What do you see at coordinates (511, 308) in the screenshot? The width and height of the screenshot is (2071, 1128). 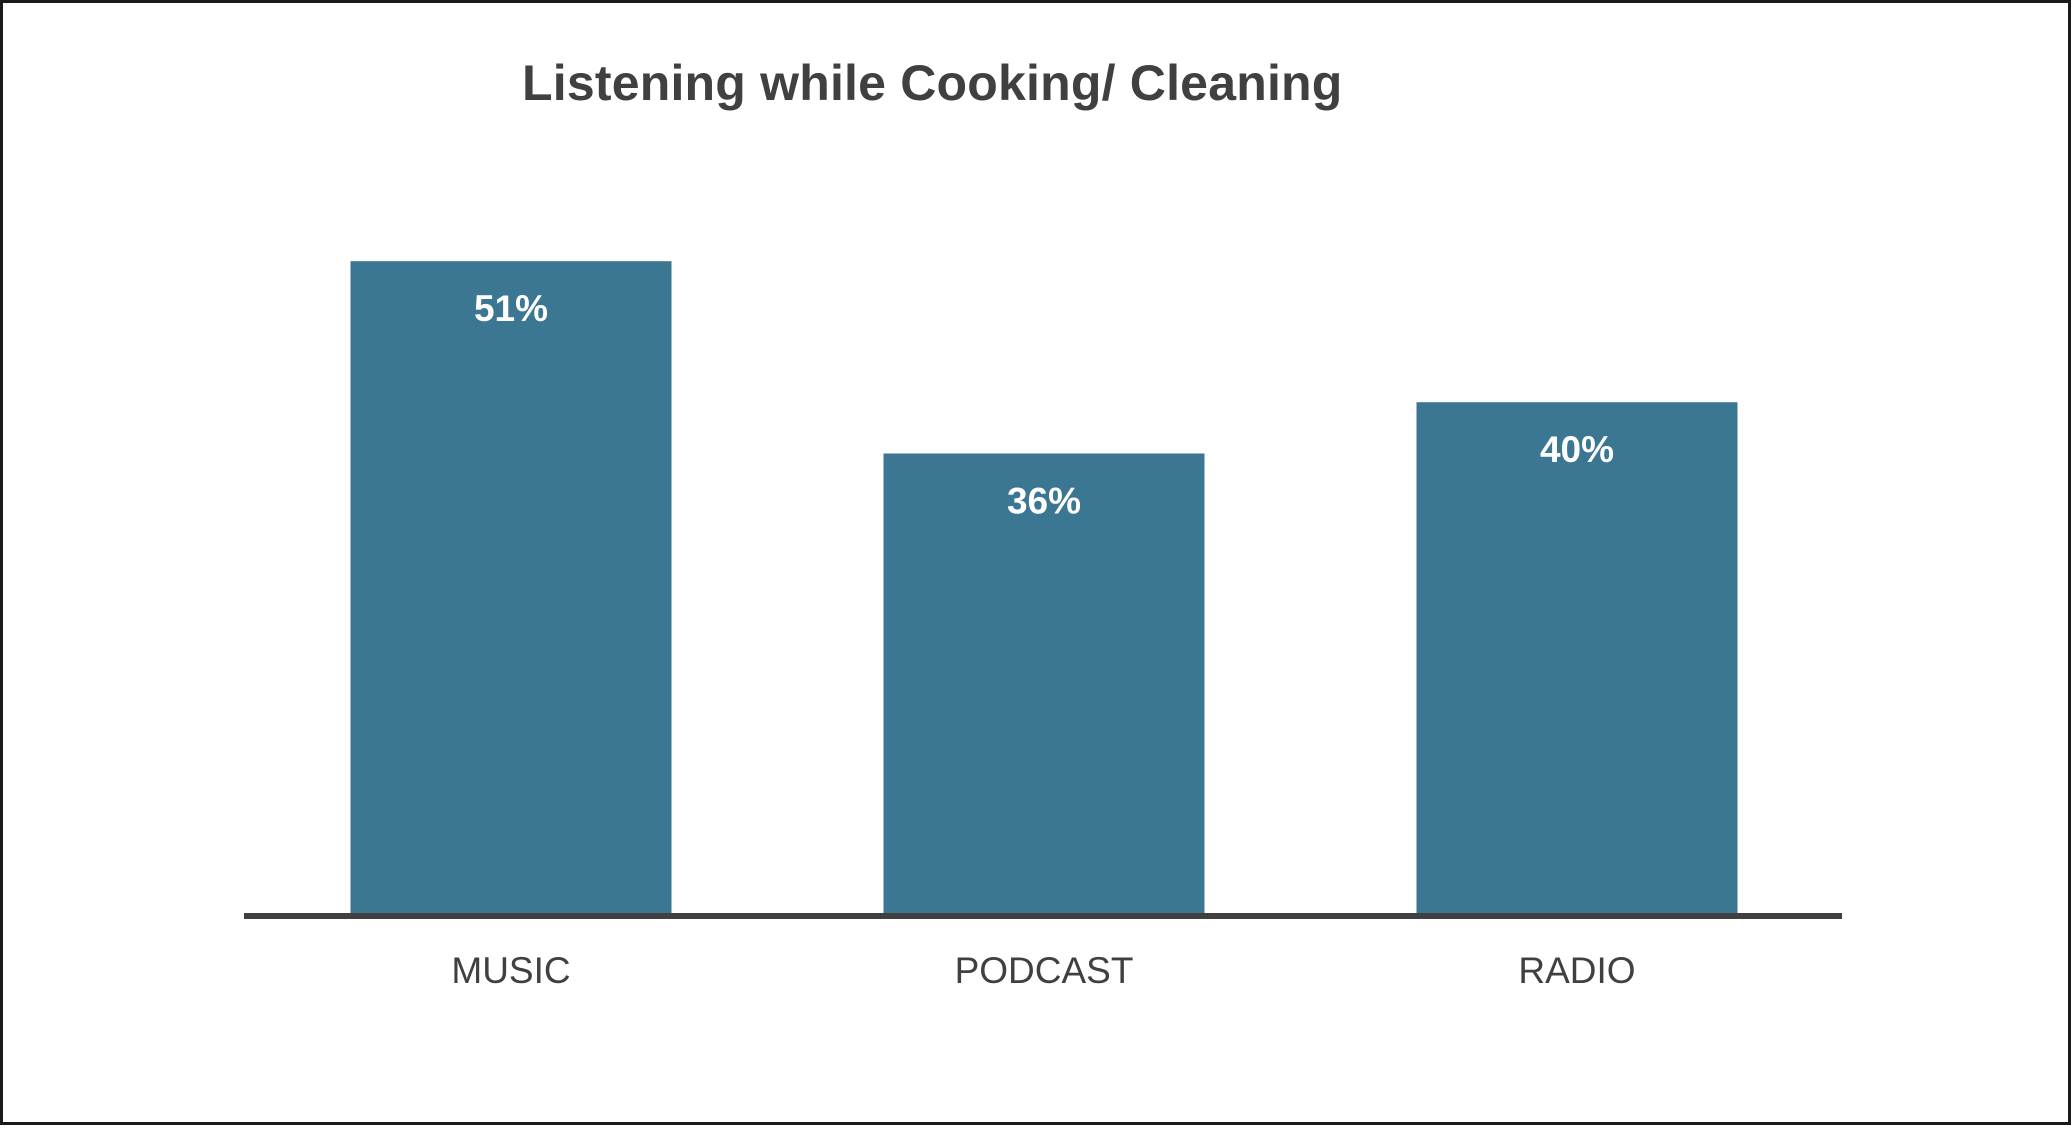 I see `data-label-music: 51%` at bounding box center [511, 308].